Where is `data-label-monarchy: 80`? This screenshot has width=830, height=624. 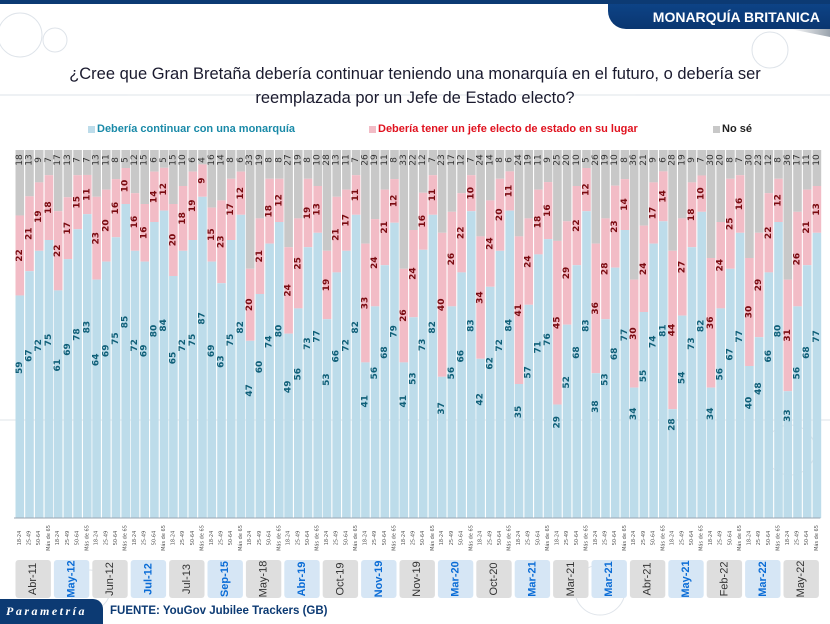 data-label-monarchy: 80 is located at coordinates (154, 331).